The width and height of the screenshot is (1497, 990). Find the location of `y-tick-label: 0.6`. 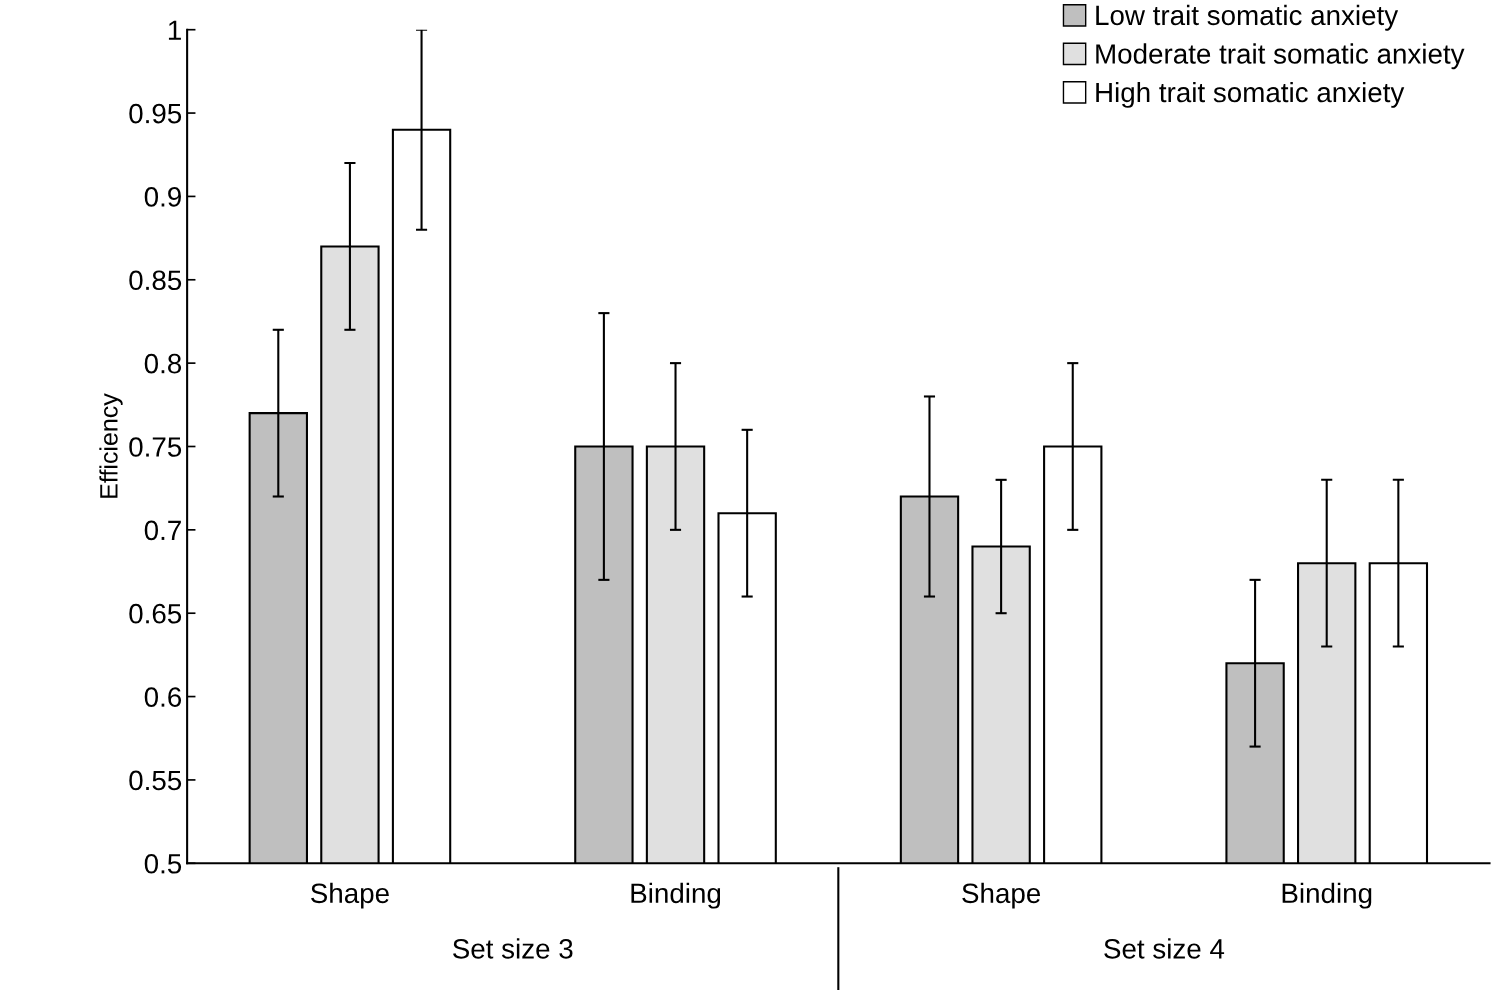

y-tick-label: 0.6 is located at coordinates (163, 697).